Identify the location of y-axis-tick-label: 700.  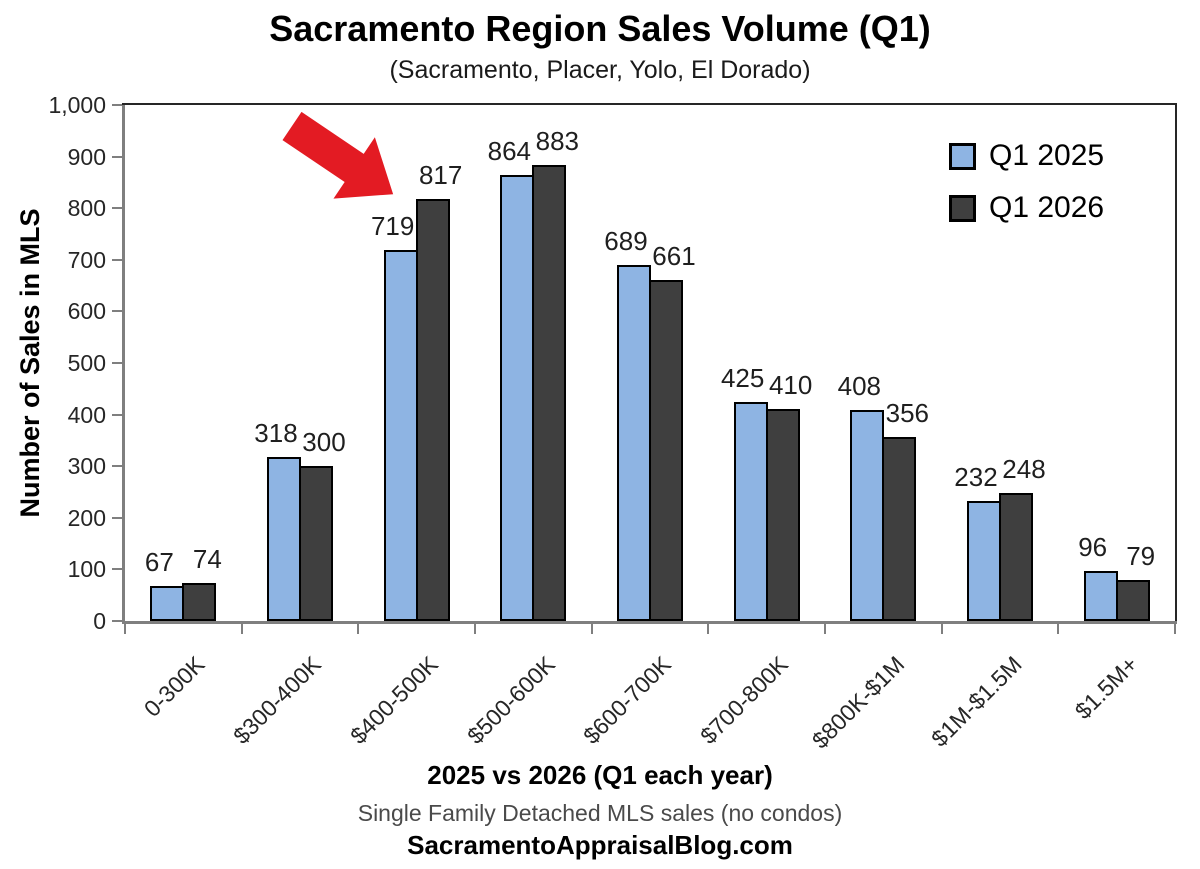
(86, 259).